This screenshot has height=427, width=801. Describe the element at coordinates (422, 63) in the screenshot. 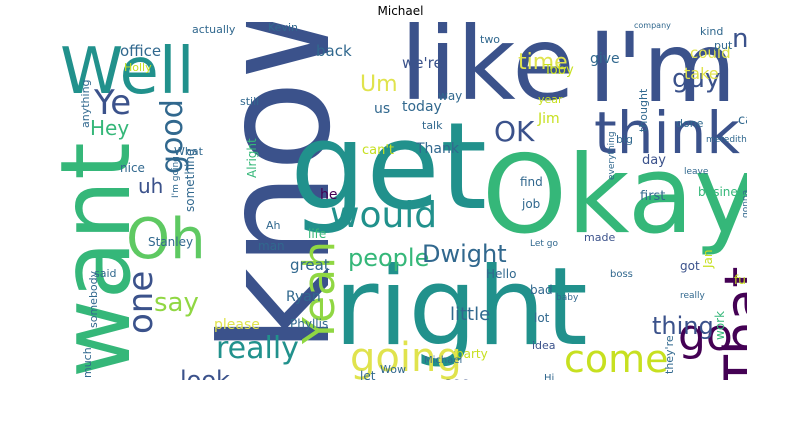

I see `word-were: we're` at that location.